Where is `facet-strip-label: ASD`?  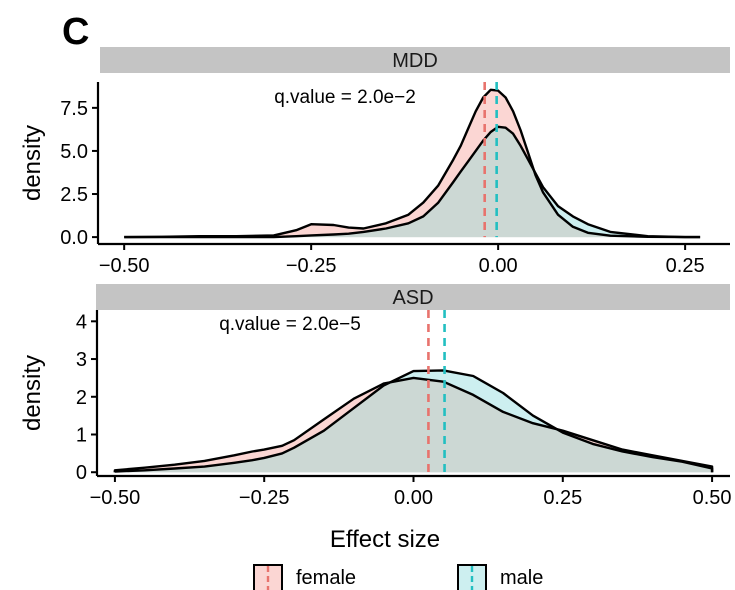 facet-strip-label: ASD is located at coordinates (412, 298).